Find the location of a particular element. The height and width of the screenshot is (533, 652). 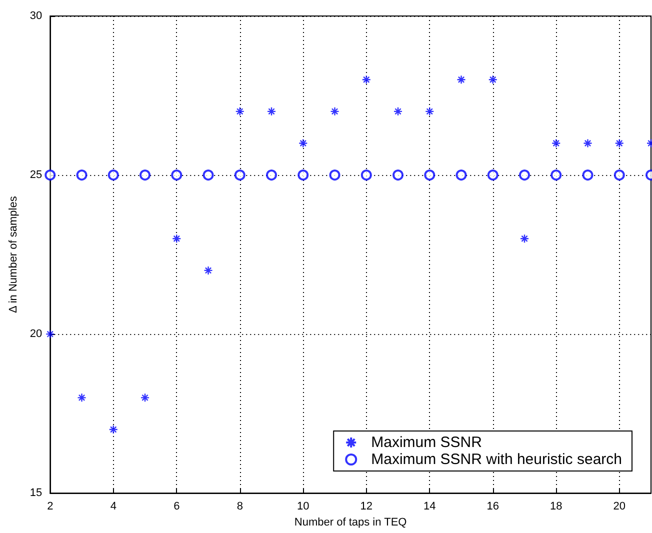

y-tick-label: 20 is located at coordinates (36, 334).